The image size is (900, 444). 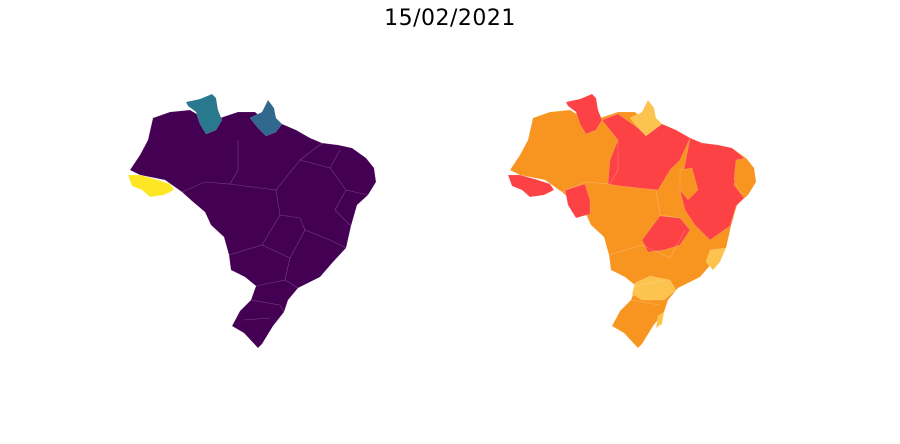 I want to click on state-ceara-orange, so click(x=745, y=176).